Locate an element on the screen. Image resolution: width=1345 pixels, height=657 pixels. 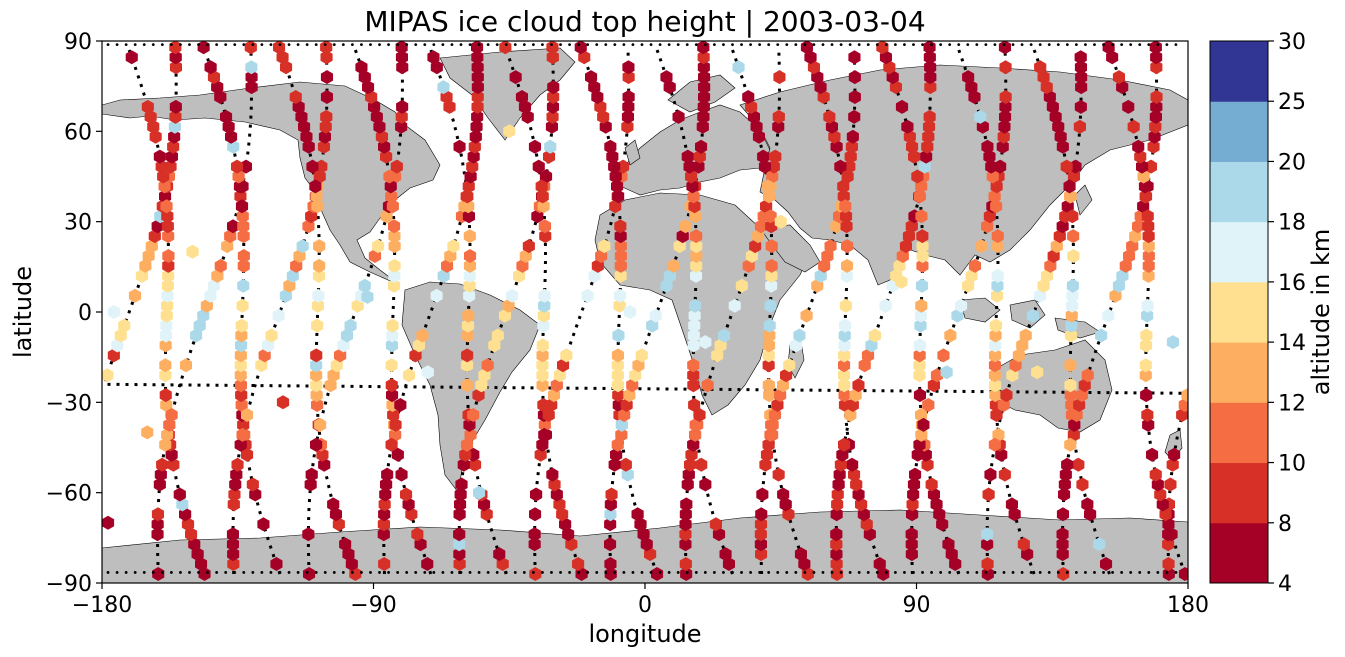
y-tick-label: 0 is located at coordinates (85, 313).